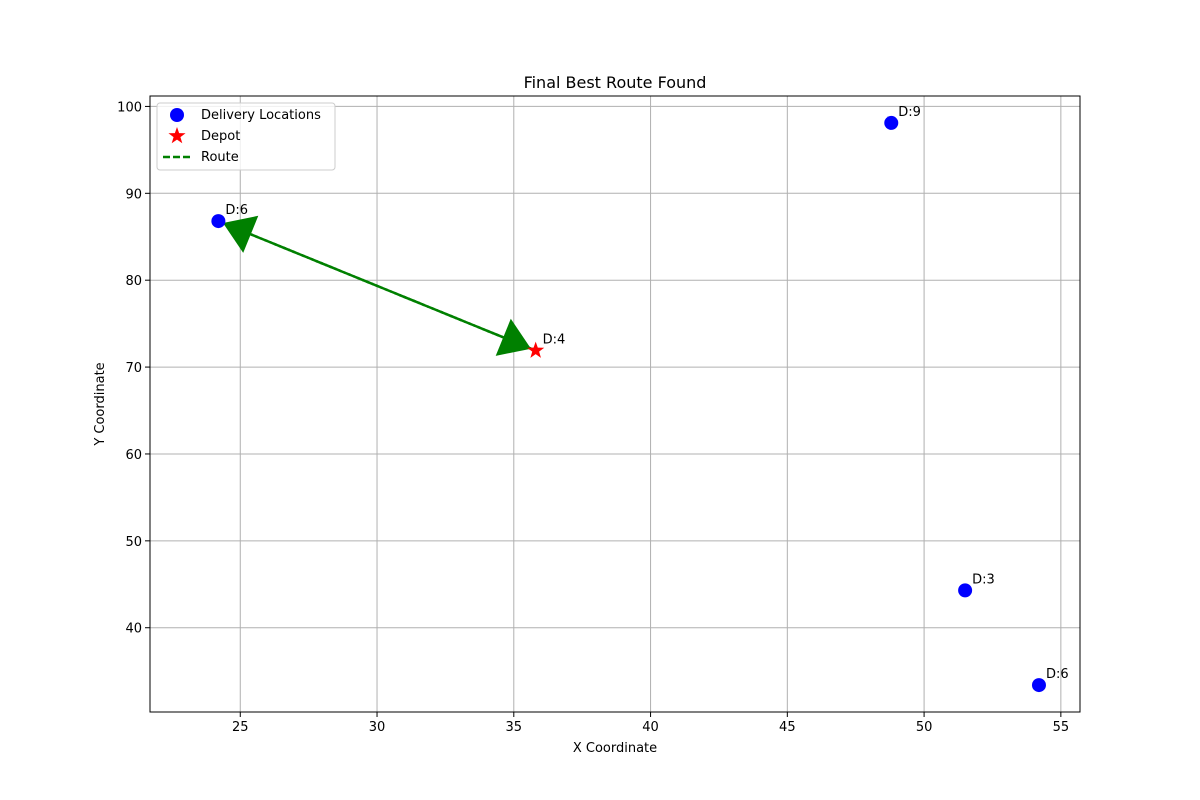  I want to click on y-tick-label: 70, so click(133, 368).